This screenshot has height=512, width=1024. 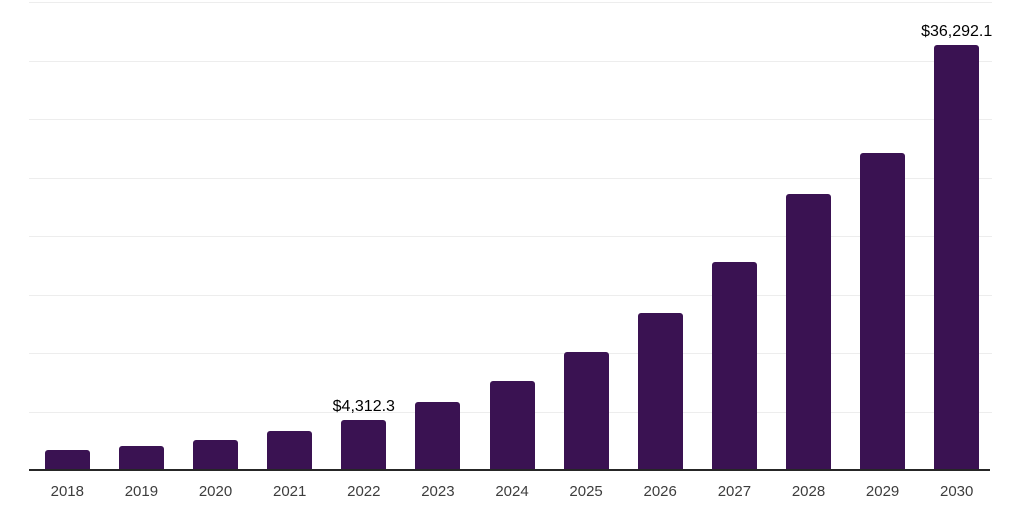 What do you see at coordinates (882, 491) in the screenshot?
I see `x-tick-2029: 2029` at bounding box center [882, 491].